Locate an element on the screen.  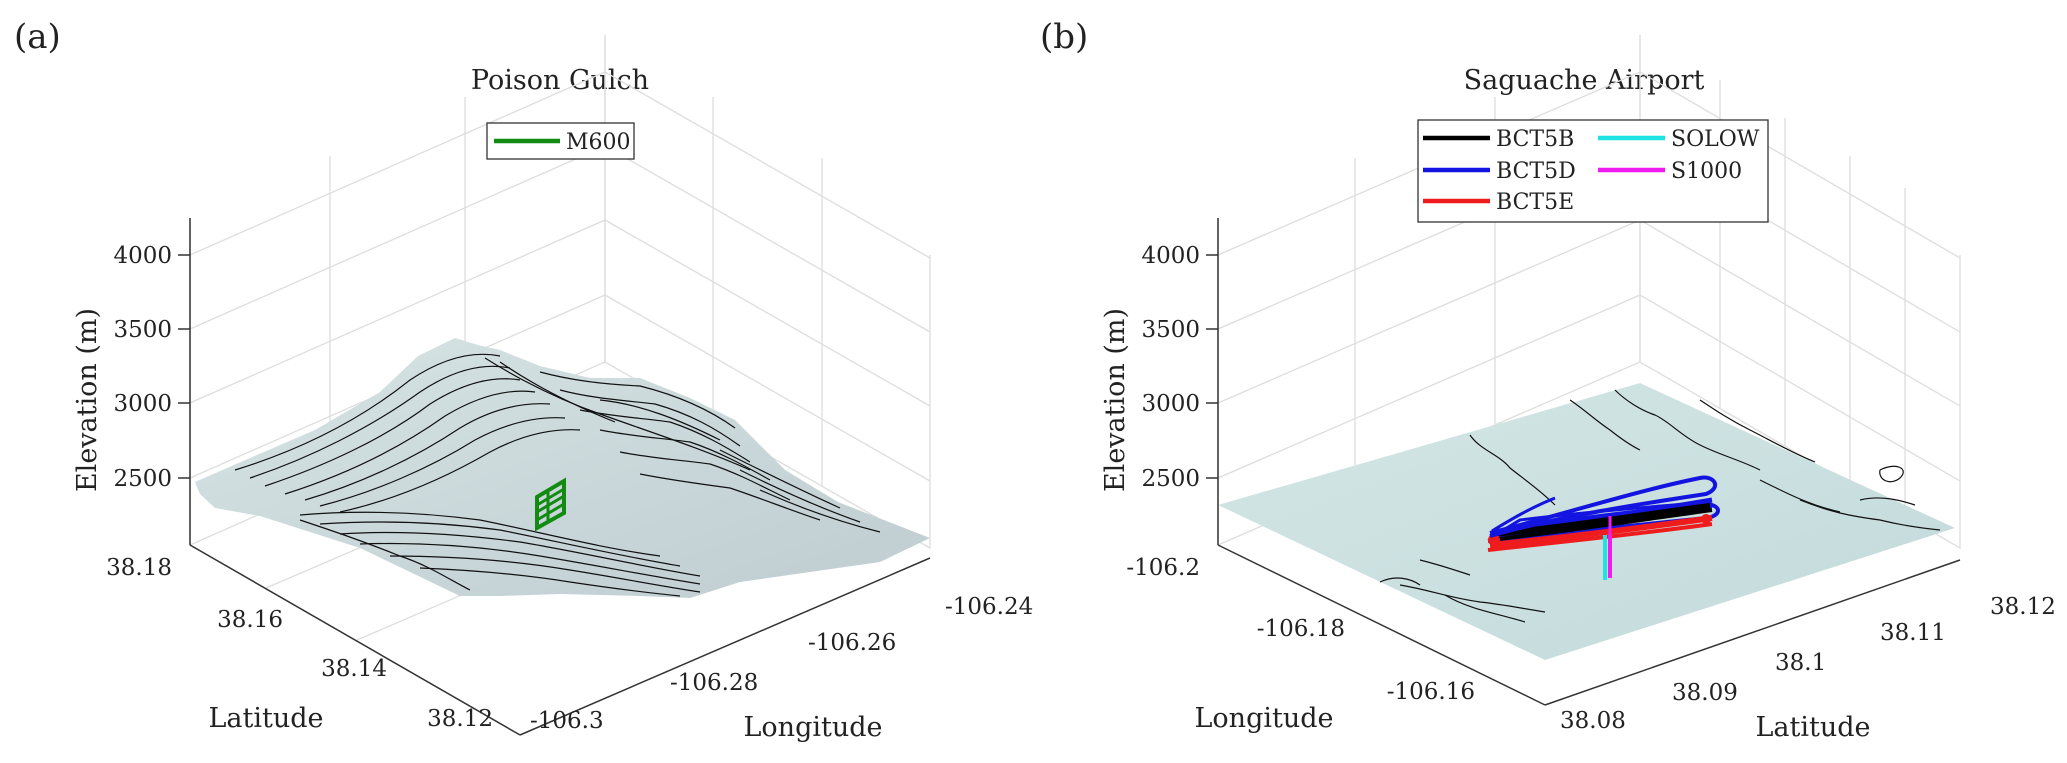
panel-b-lat-tick: 38.09 is located at coordinates (1705, 693).